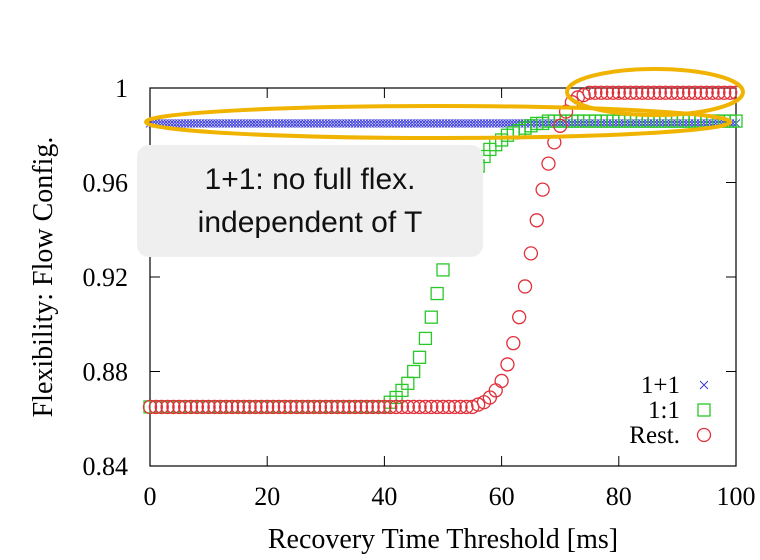 Image resolution: width=760 pixels, height=560 pixels. I want to click on annotation-callout: 1+1: no full flex. independent of T, so click(310, 201).